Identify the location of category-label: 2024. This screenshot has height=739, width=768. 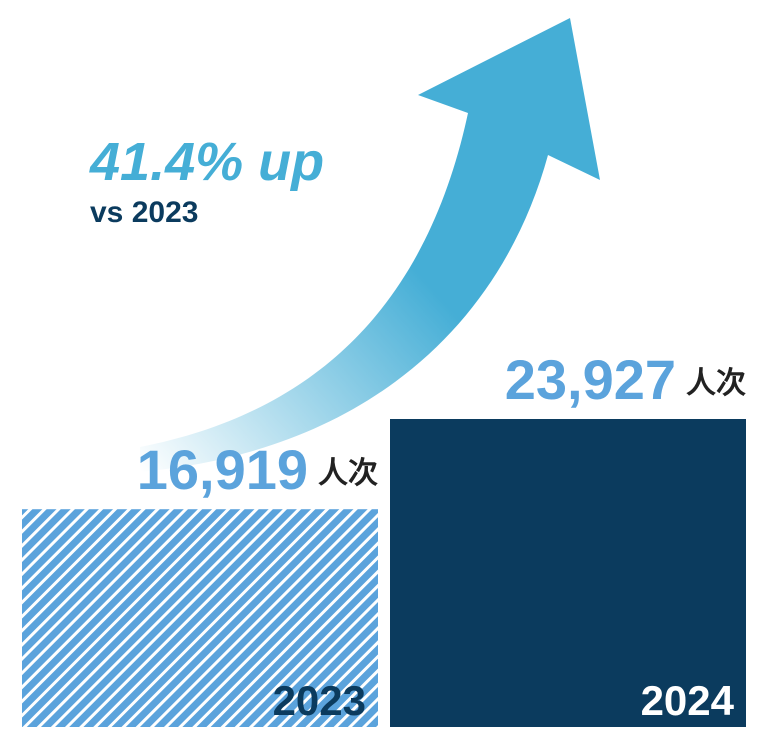
(688, 700).